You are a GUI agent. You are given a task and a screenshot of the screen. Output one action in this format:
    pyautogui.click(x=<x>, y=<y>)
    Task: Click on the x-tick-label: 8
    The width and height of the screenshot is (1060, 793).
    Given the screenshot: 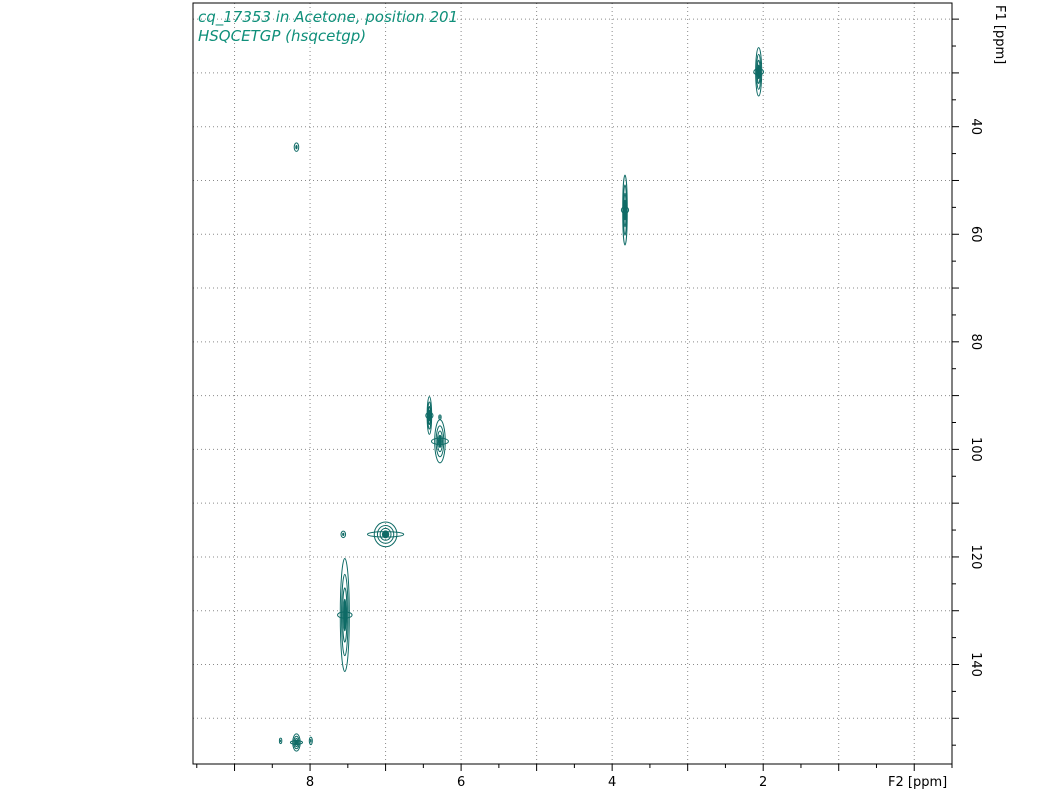 What is the action you would take?
    pyautogui.click(x=310, y=782)
    